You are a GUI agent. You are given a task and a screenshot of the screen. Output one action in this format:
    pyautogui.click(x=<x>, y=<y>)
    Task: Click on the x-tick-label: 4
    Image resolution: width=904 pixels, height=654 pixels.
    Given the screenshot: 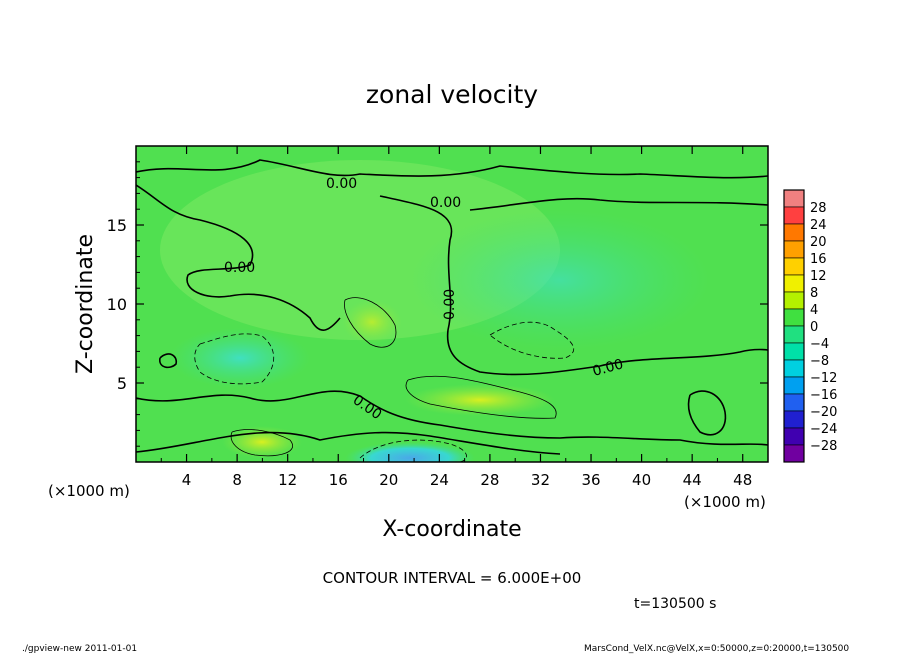 What is the action you would take?
    pyautogui.click(x=187, y=480)
    